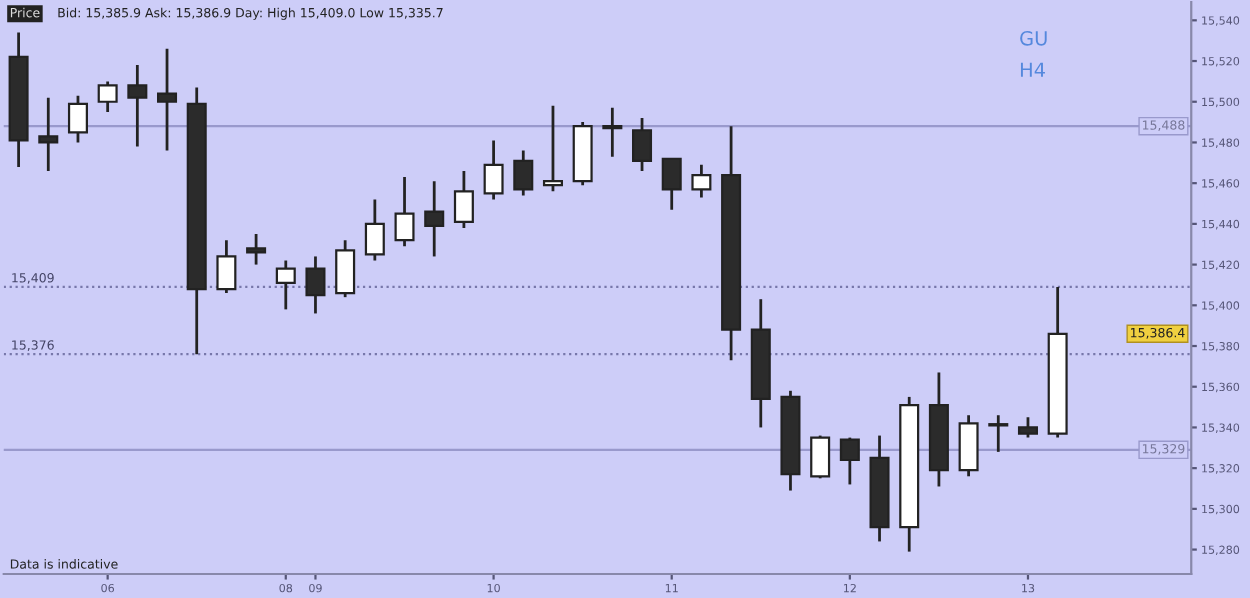 The height and width of the screenshot is (598, 1250). Describe the element at coordinates (1032, 69) in the screenshot. I see `text: H4` at that location.